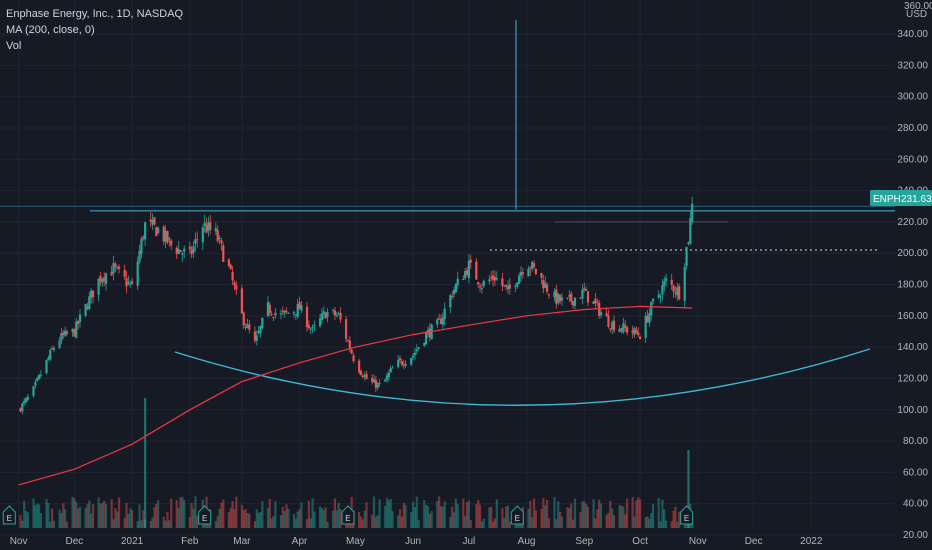  Describe the element at coordinates (50, 30) in the screenshot. I see `legend-ma: MA (200, close, 0)` at that location.